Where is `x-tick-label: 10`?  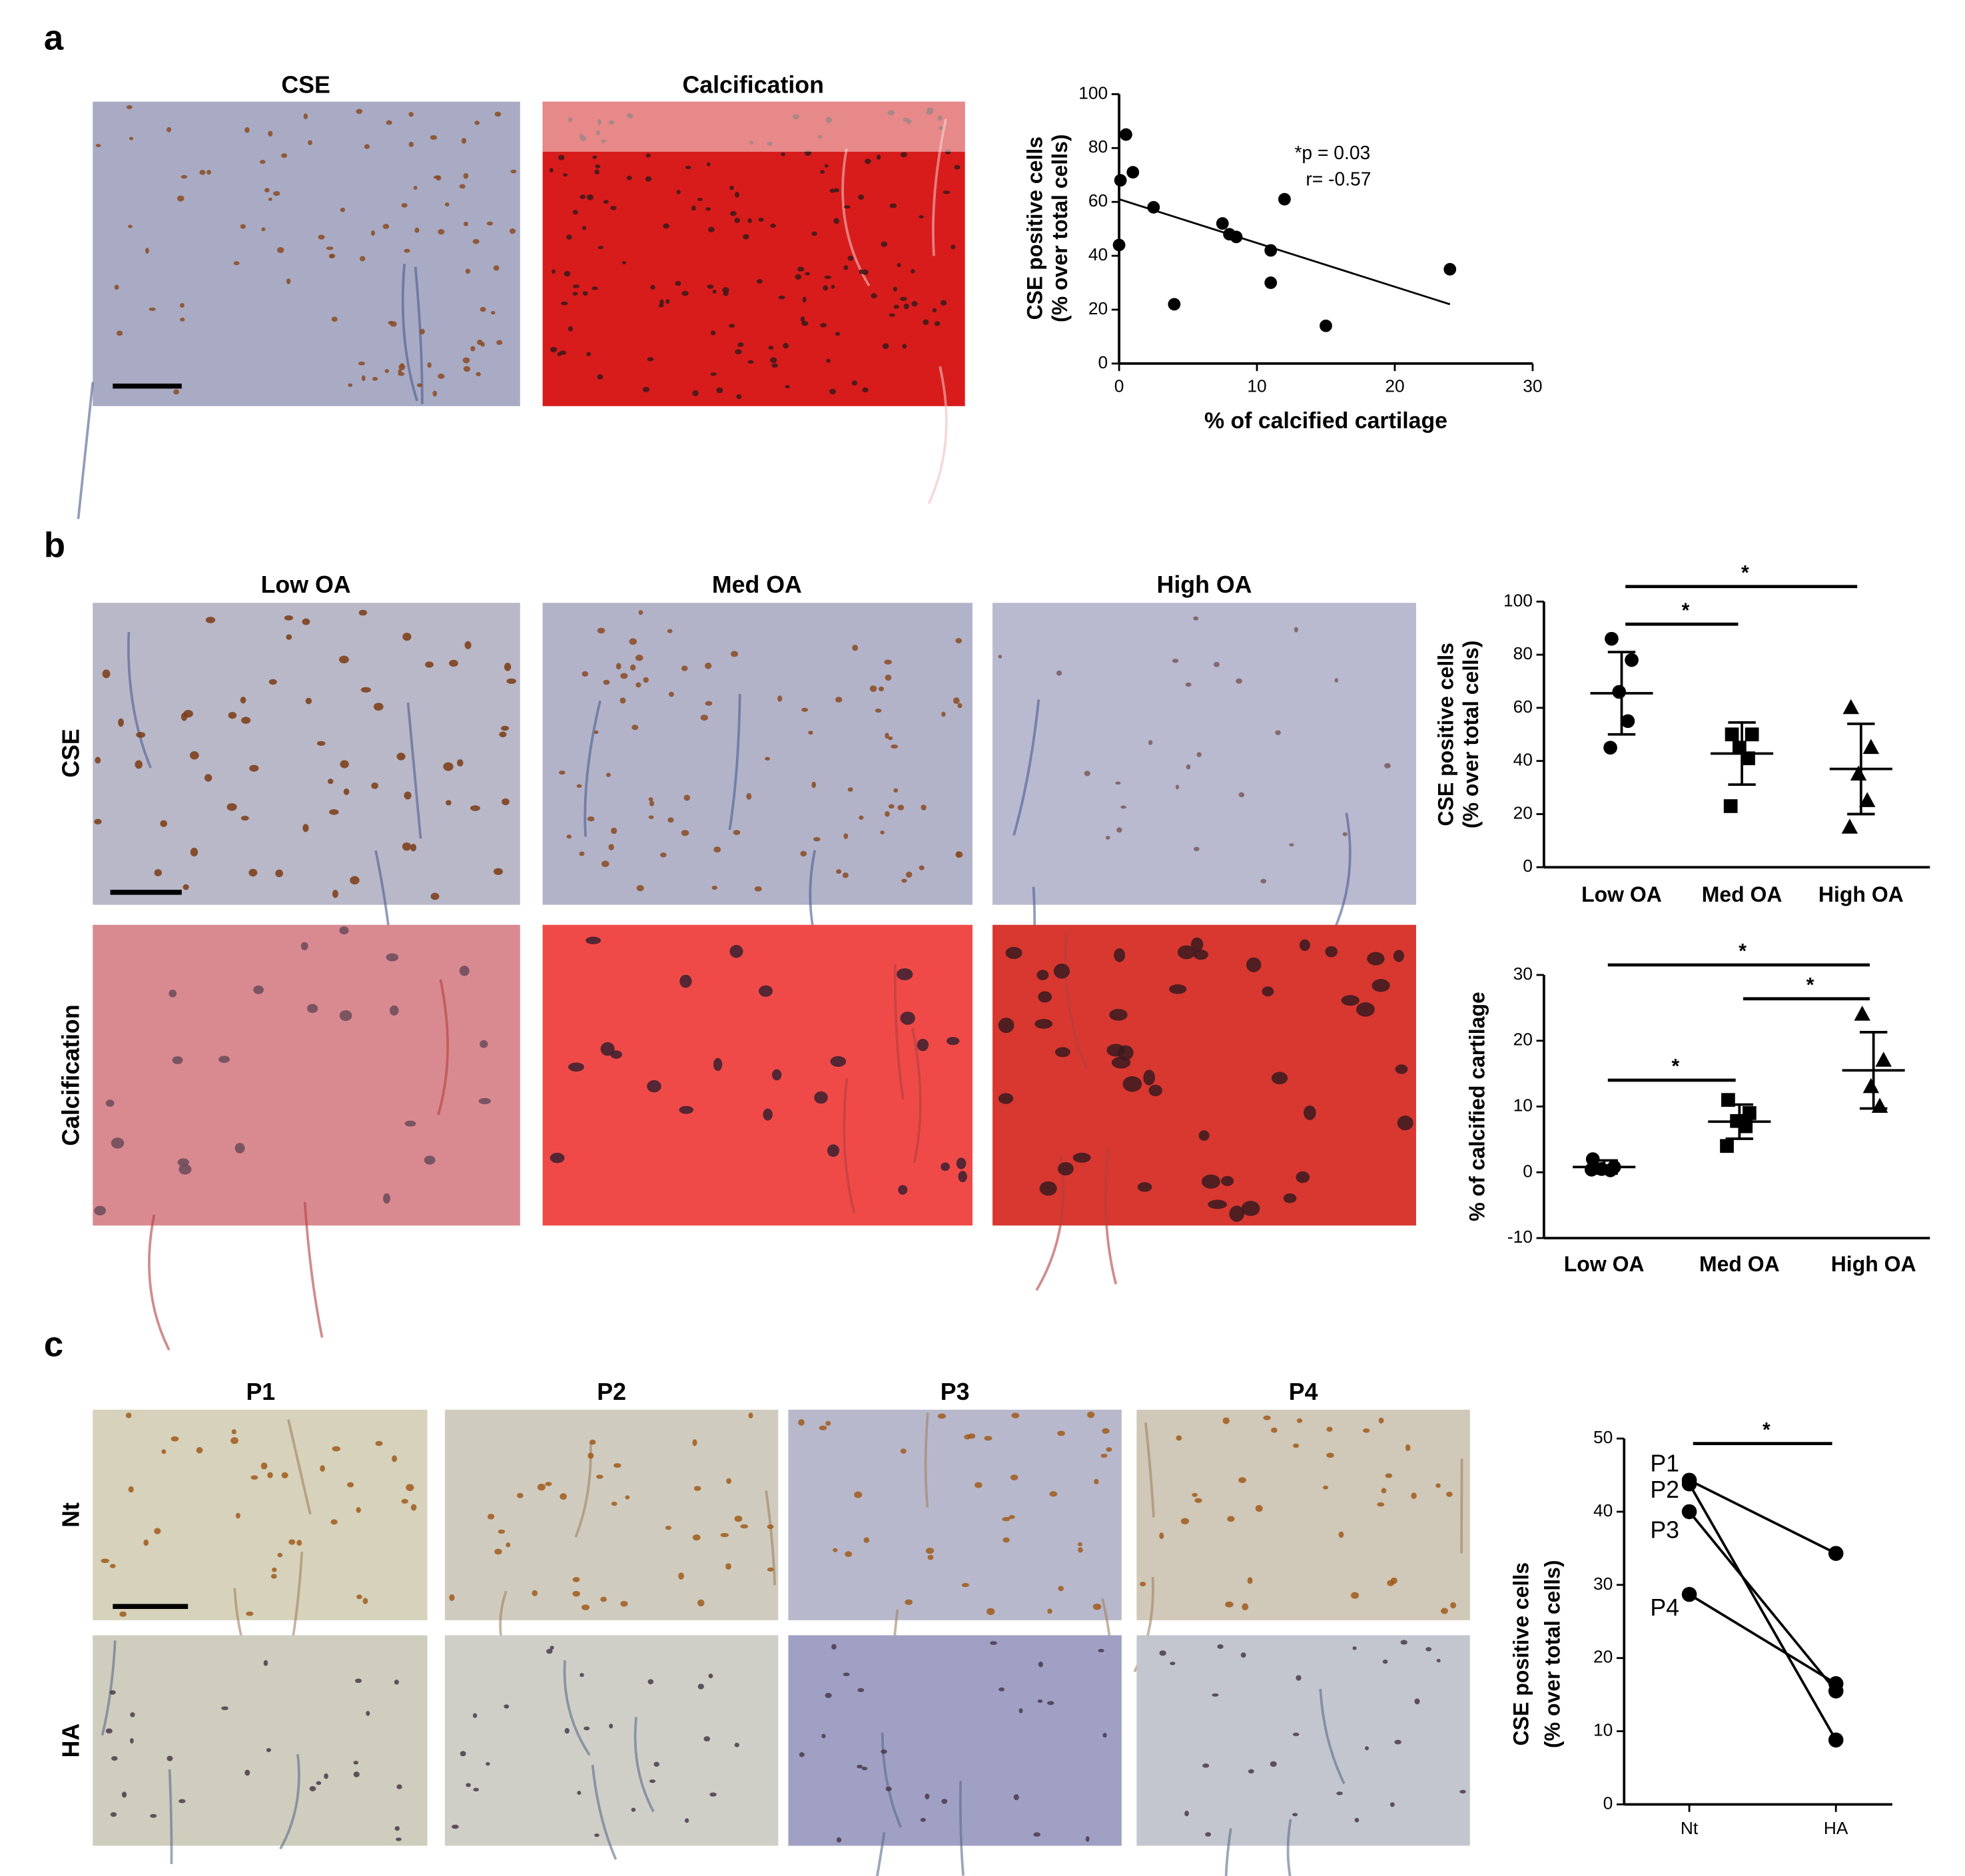 x-tick-label: 10 is located at coordinates (1256, 386).